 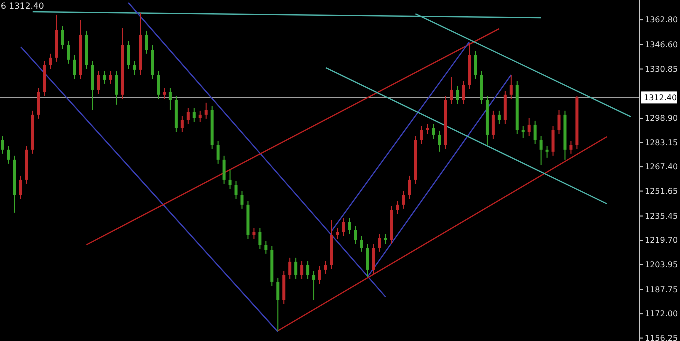 I want to click on y-tick-label: 1156.25, so click(x=661, y=337).